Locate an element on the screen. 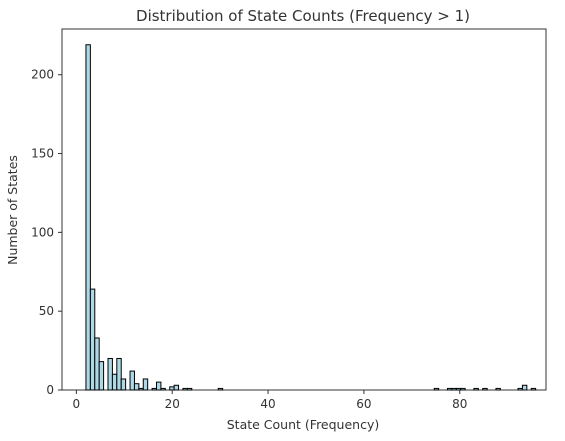 This screenshot has width=565, height=441. y-tick-label: 200 is located at coordinates (42, 75).